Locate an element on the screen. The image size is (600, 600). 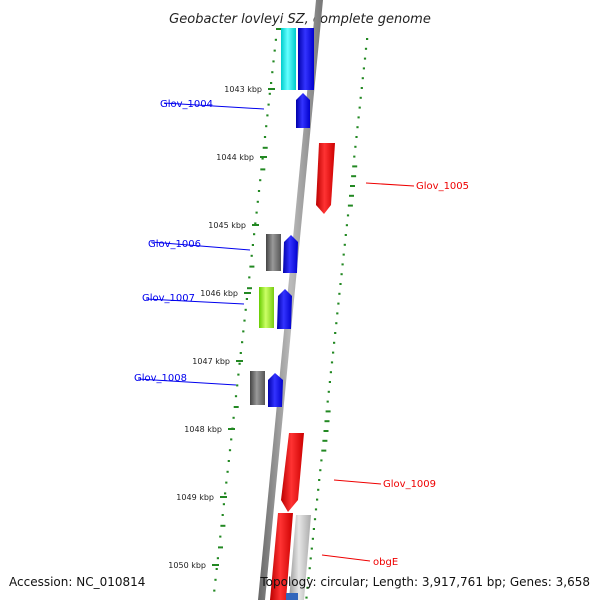
label-obge: obgE is located at coordinates (385, 562).